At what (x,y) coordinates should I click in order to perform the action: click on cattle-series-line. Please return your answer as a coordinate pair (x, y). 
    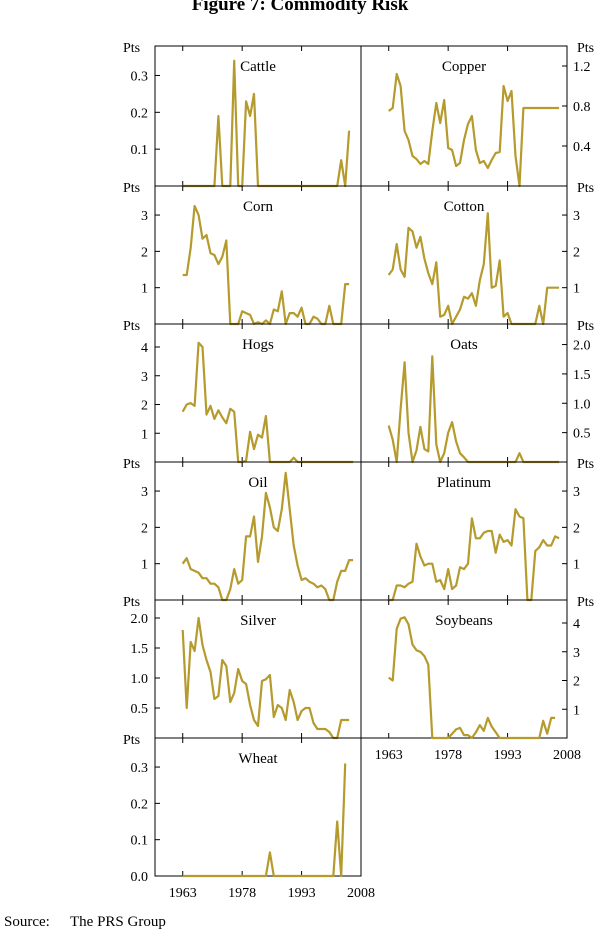
    Looking at the image, I should click on (266, 123).